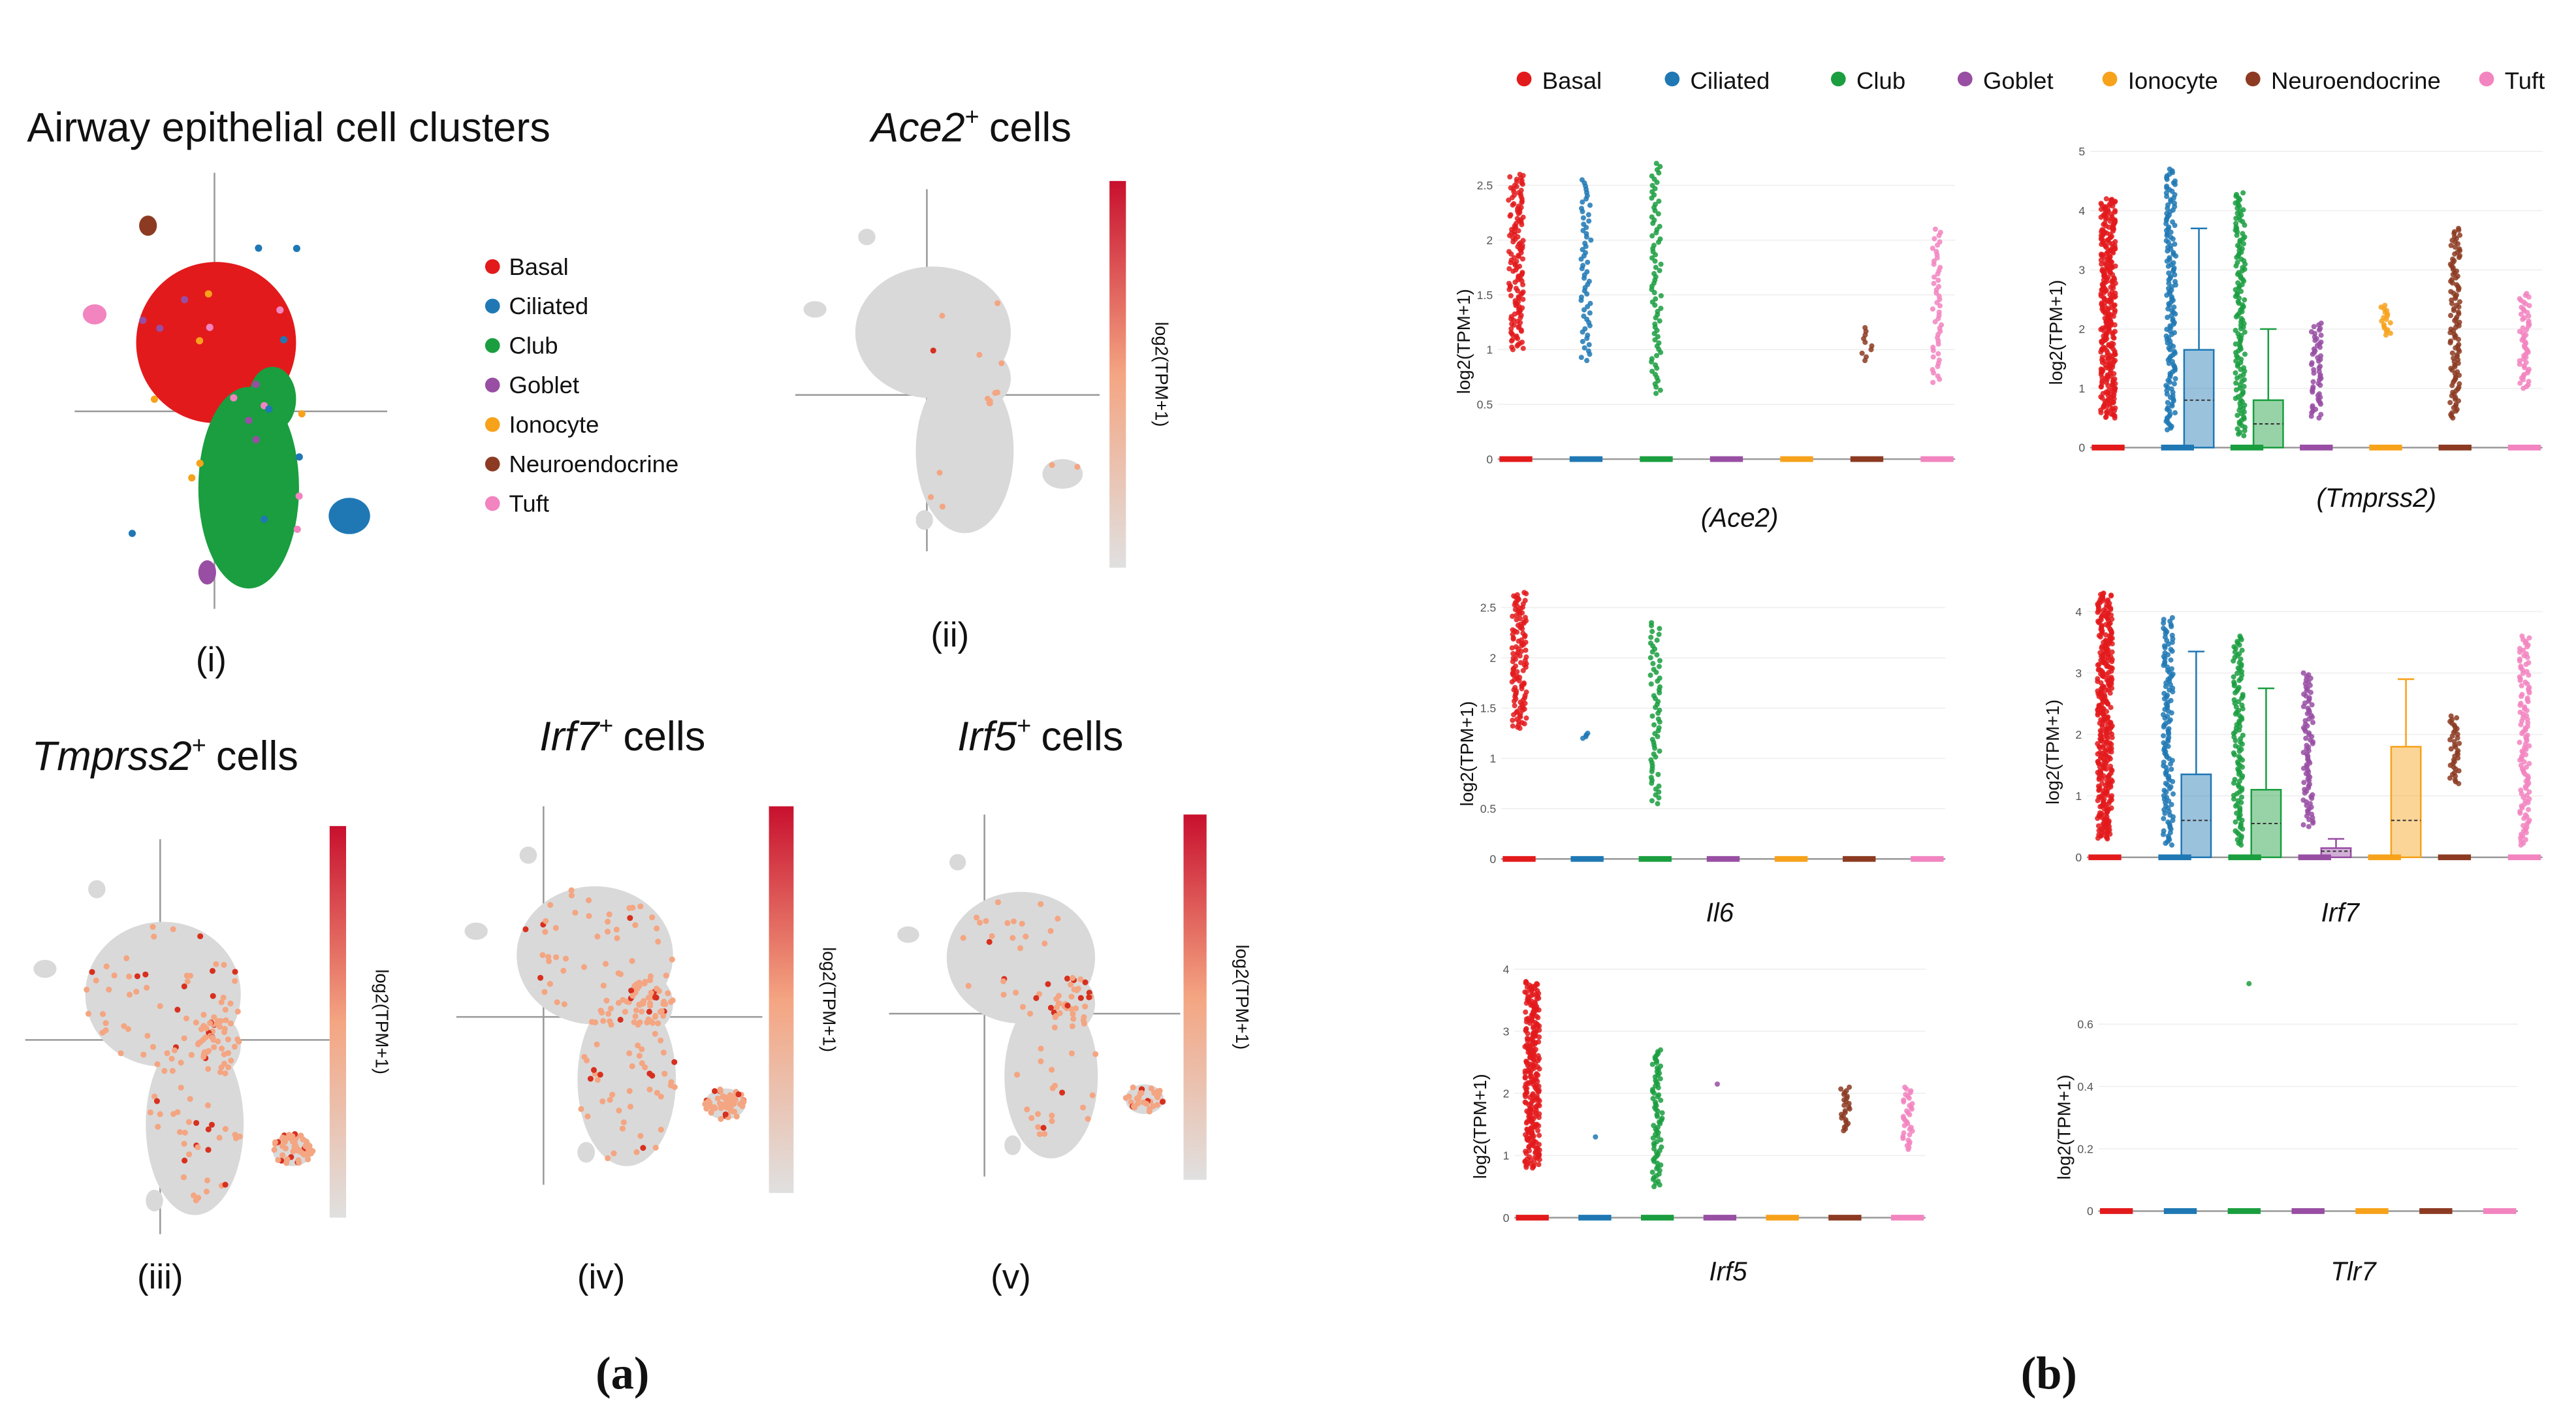 This screenshot has height=1425, width=2576. What do you see at coordinates (1720, 912) in the screenshot?
I see `gene-label: Il6` at bounding box center [1720, 912].